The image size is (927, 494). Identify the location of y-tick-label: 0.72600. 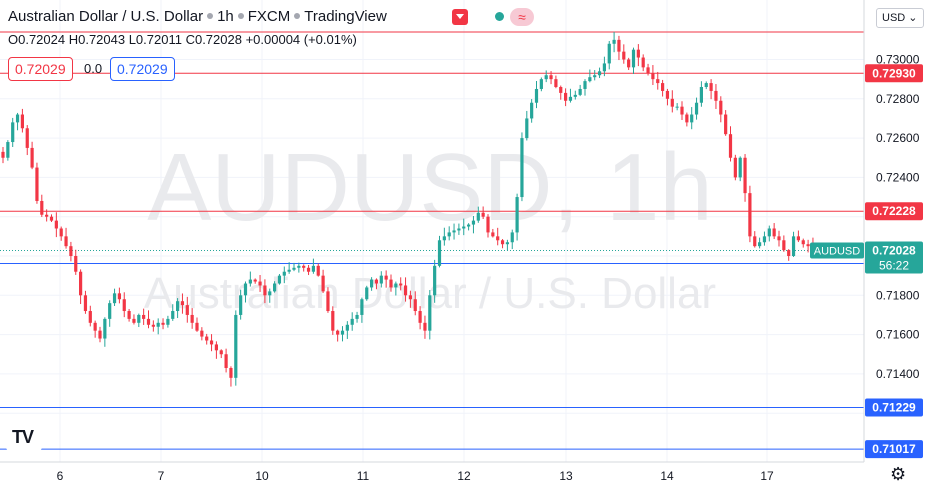
(898, 138).